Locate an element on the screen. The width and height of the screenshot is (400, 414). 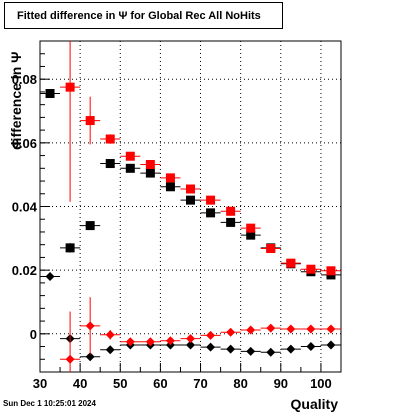
x-tick-label: 40 is located at coordinates (80, 383).